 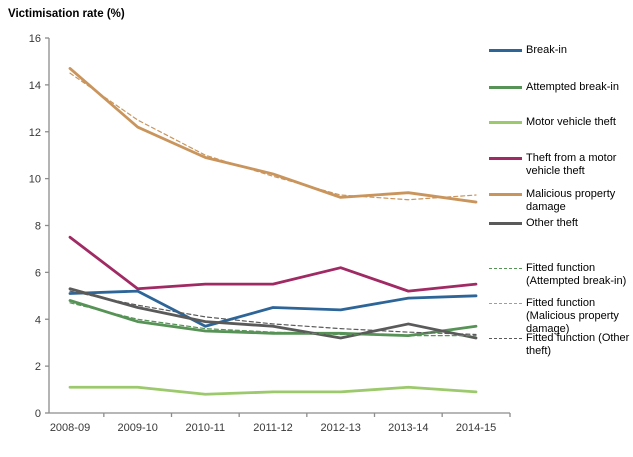 What do you see at coordinates (66, 14) in the screenshot?
I see `chart-title: Victimisation rate (%)` at bounding box center [66, 14].